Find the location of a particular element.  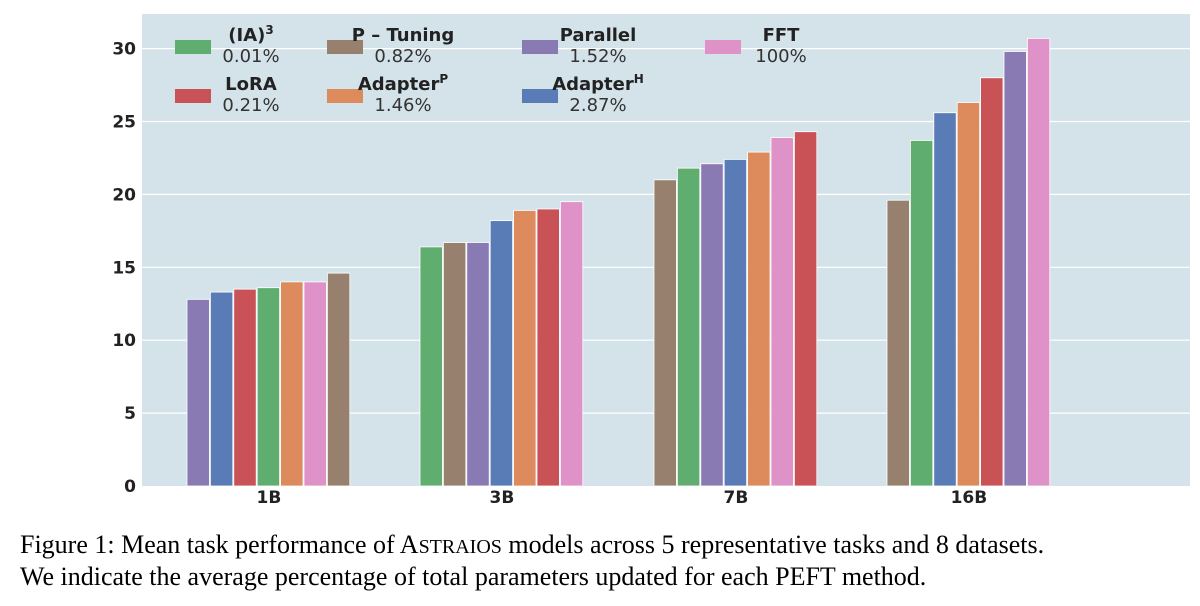

legend-swatch-FFT is located at coordinates (723, 47).